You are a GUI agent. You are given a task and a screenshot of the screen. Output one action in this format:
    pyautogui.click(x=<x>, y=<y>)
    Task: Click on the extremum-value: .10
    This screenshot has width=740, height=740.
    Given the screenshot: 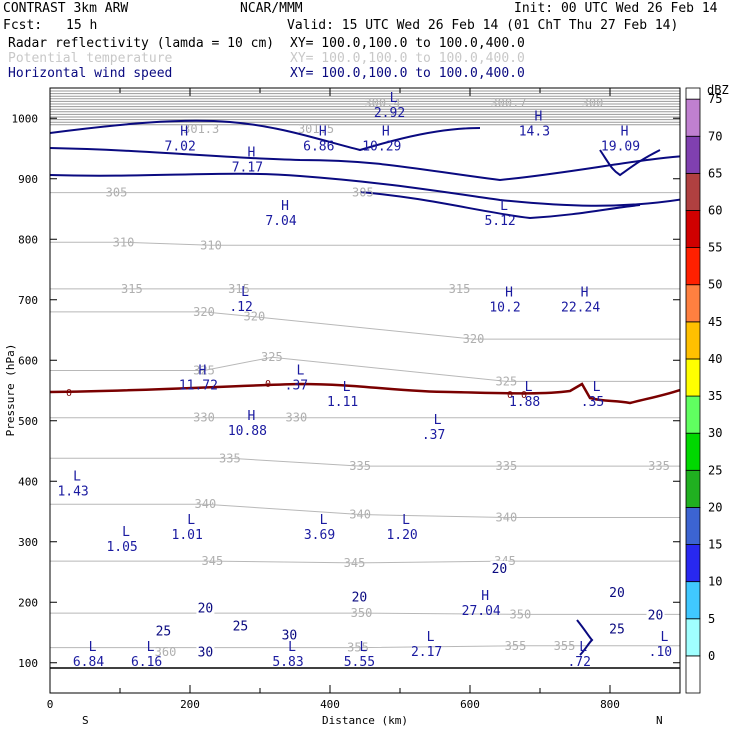 What is the action you would take?
    pyautogui.click(x=660, y=652)
    